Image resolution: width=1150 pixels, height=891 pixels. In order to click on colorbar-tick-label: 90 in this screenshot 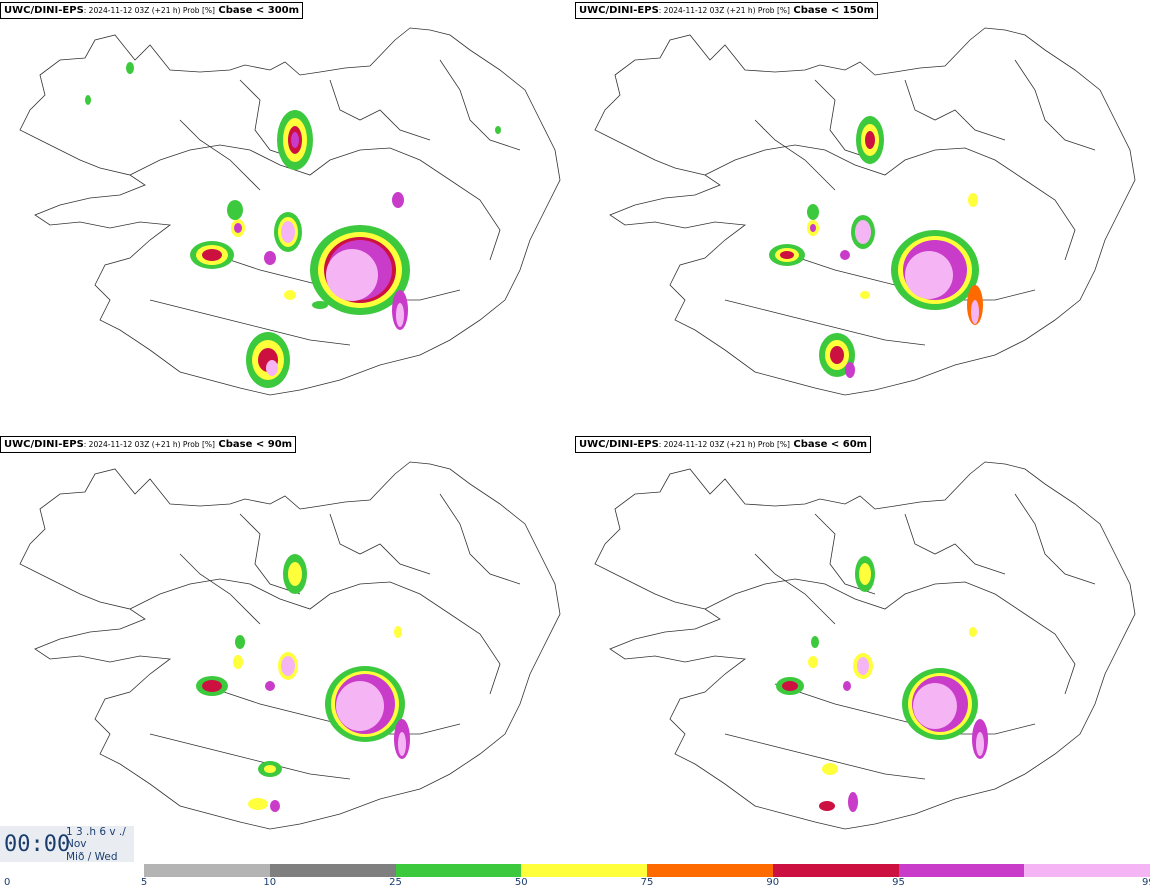, I will do `click(773, 882)`.